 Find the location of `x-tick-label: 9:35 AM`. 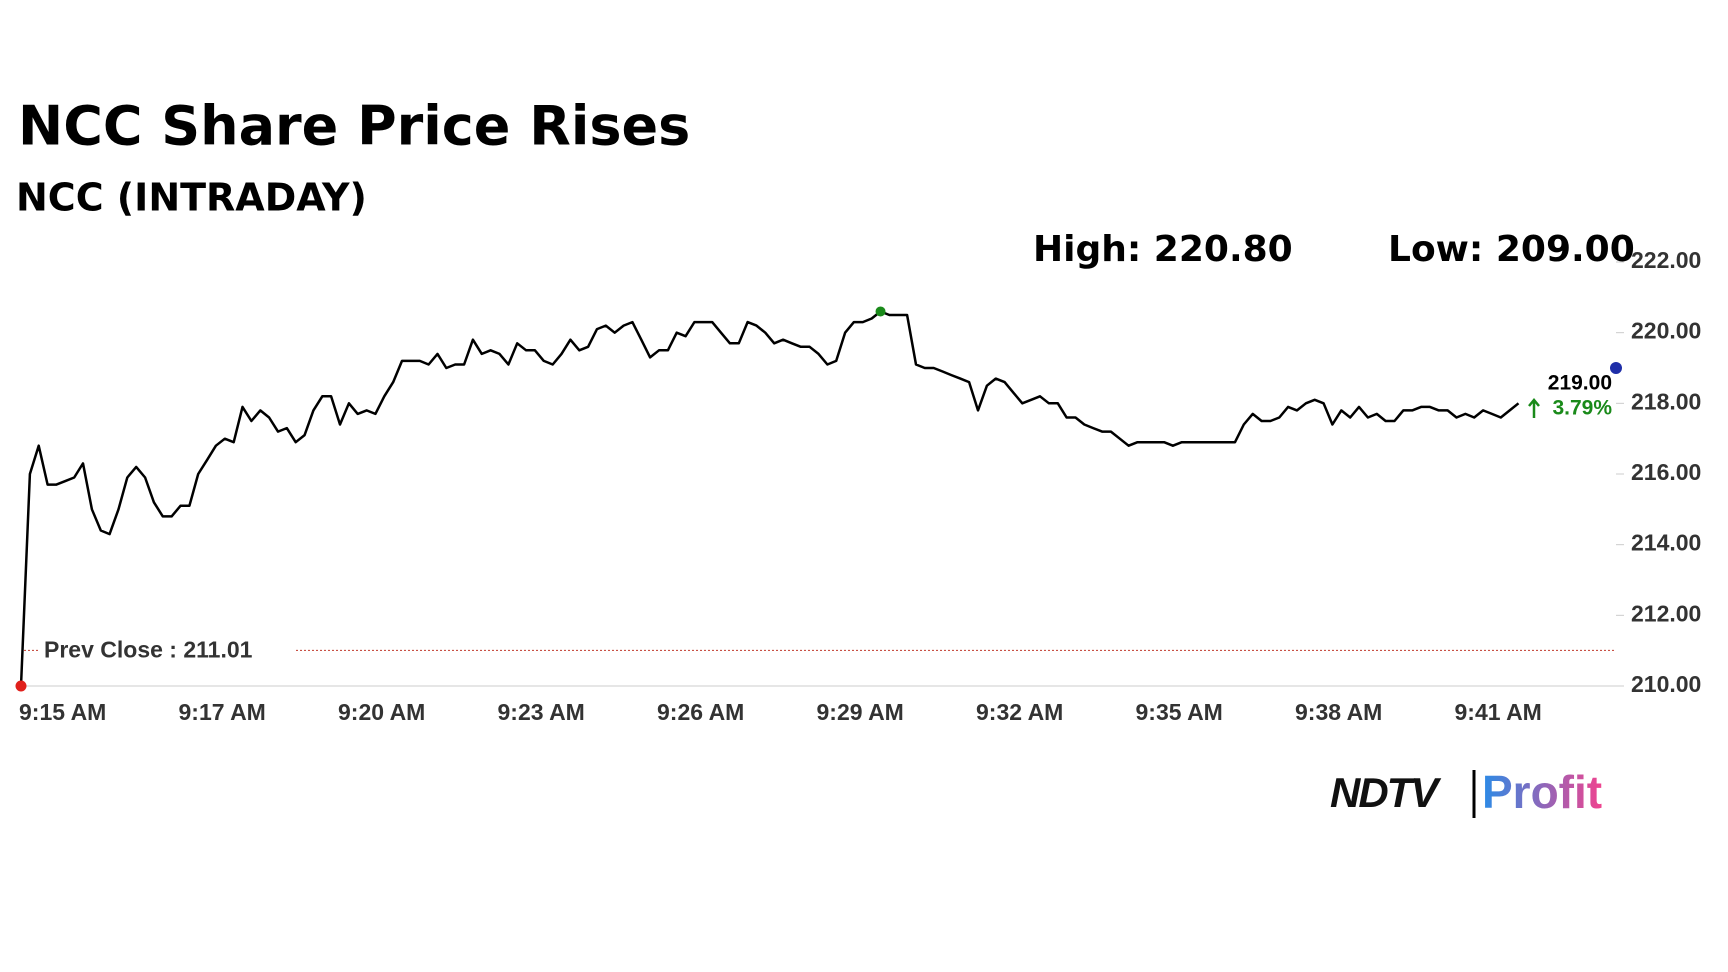

x-tick-label: 9:35 AM is located at coordinates (1179, 712).